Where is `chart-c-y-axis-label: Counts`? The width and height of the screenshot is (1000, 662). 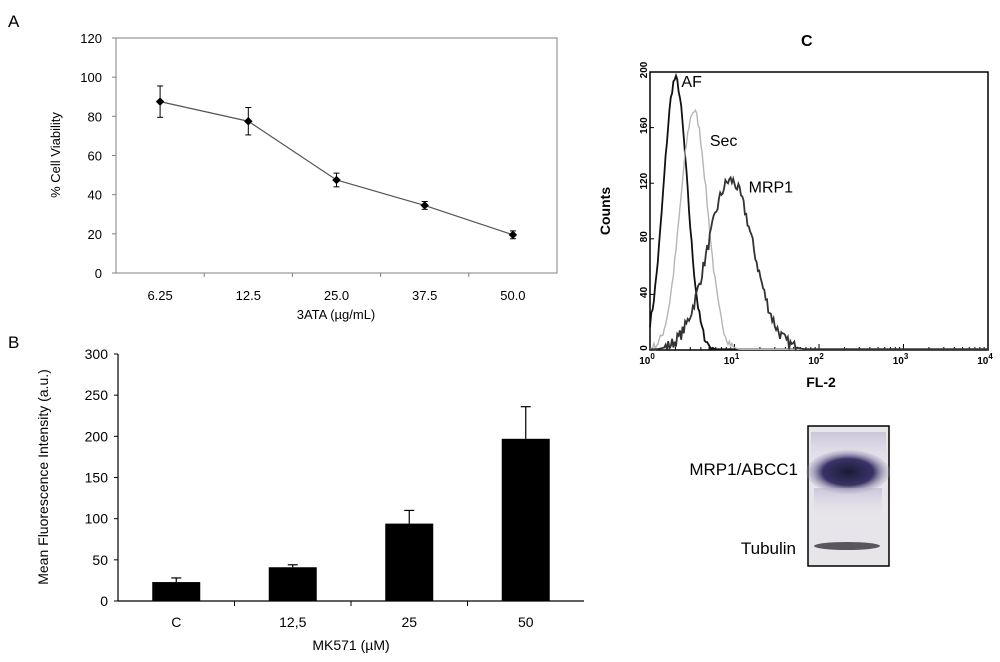
chart-c-y-axis-label: Counts is located at coordinates (605, 211).